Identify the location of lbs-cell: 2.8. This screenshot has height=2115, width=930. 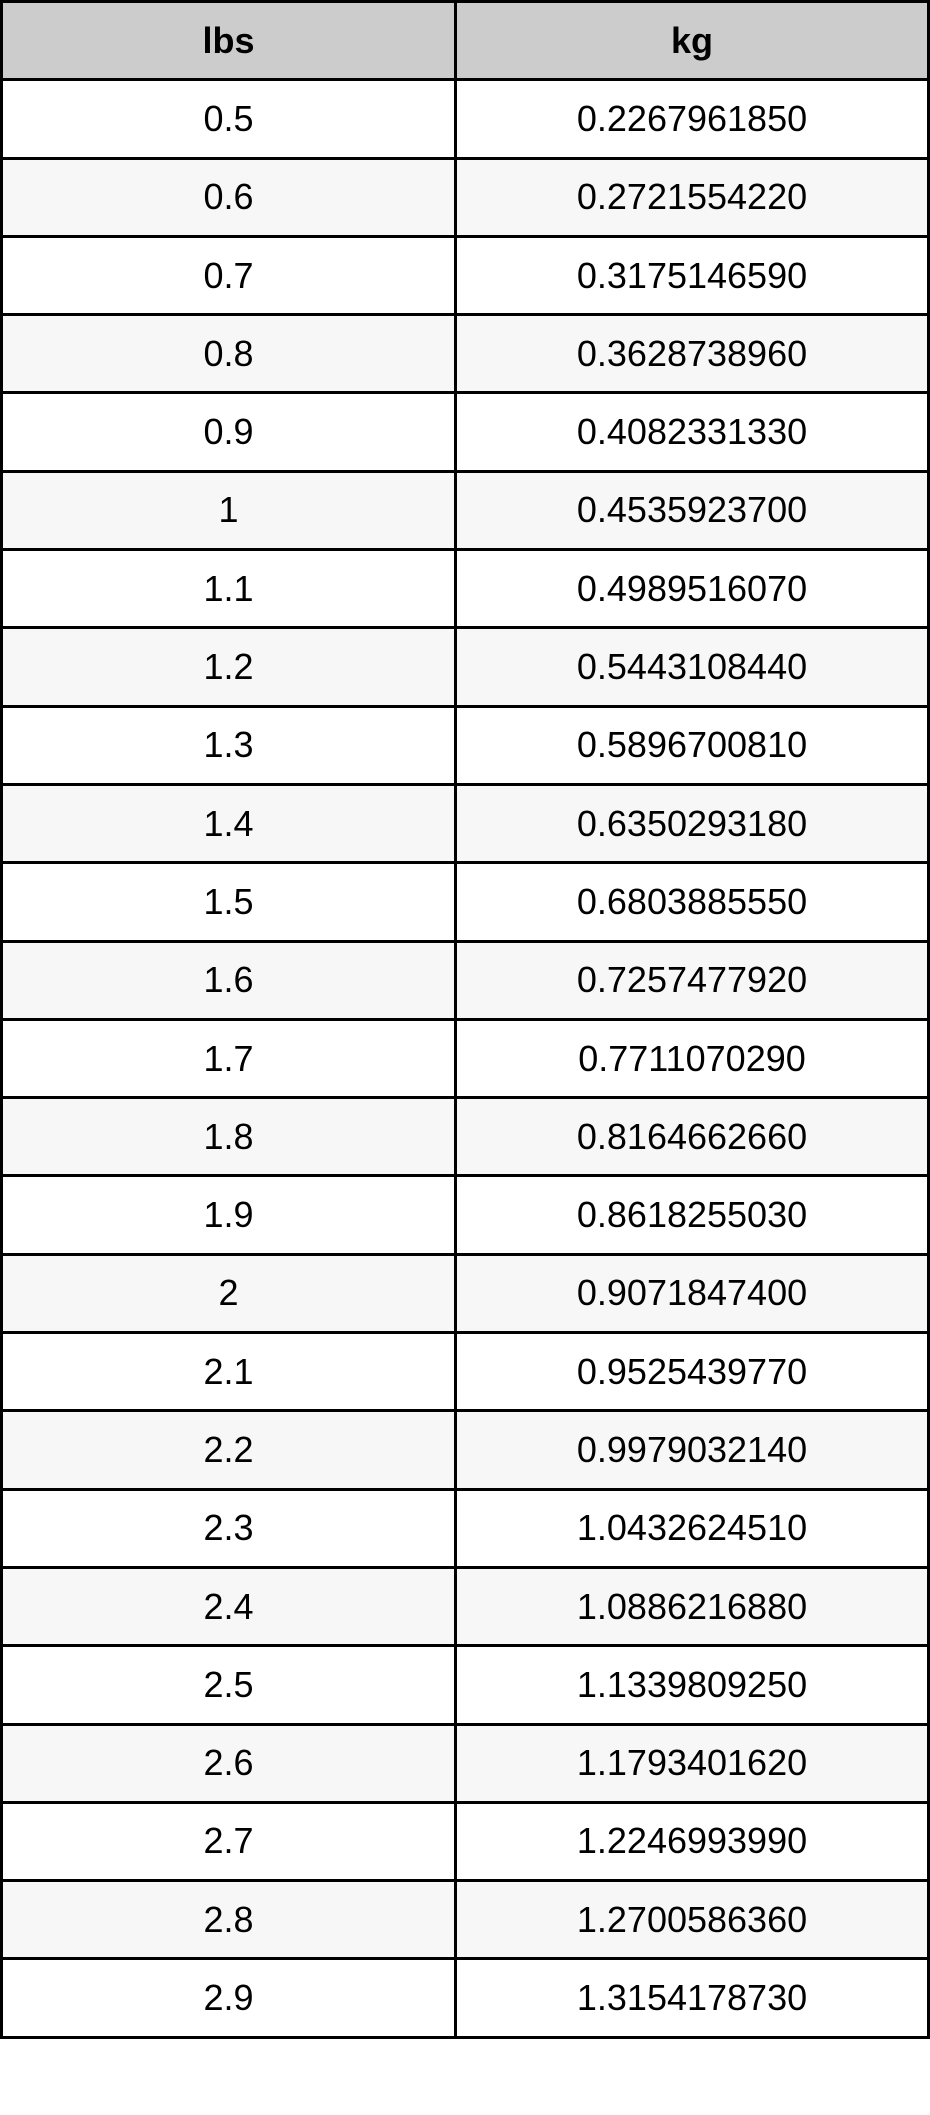
(228, 1920).